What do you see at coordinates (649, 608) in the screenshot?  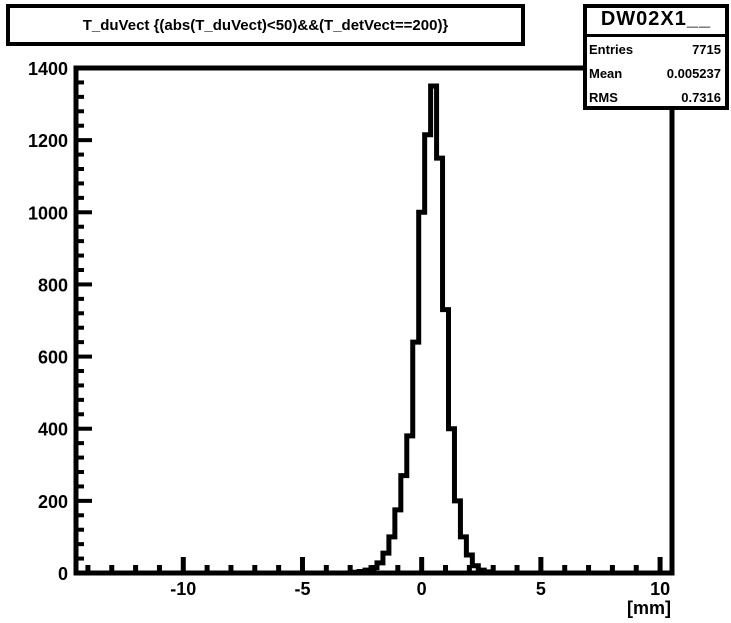 I see `x-axis-label: [mm]` at bounding box center [649, 608].